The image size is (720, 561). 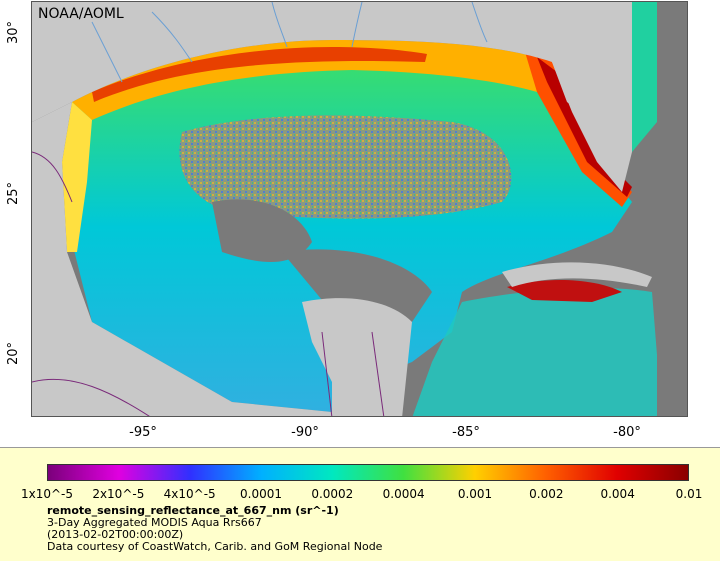 What do you see at coordinates (143, 432) in the screenshot?
I see `lon-tick-95: -95°` at bounding box center [143, 432].